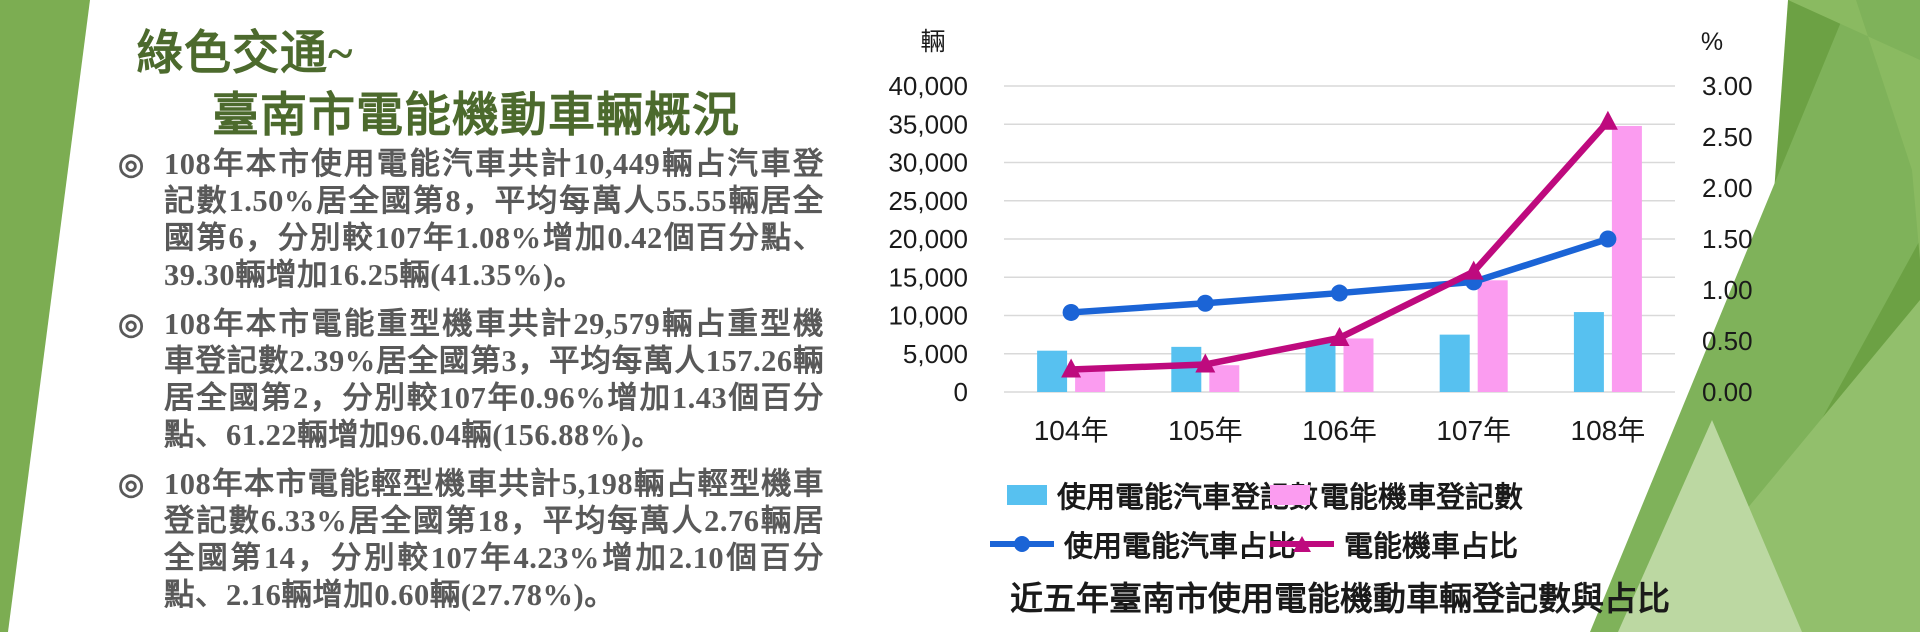 The image size is (1920, 632). I want to click on svg-text: 0, so click(961, 392).